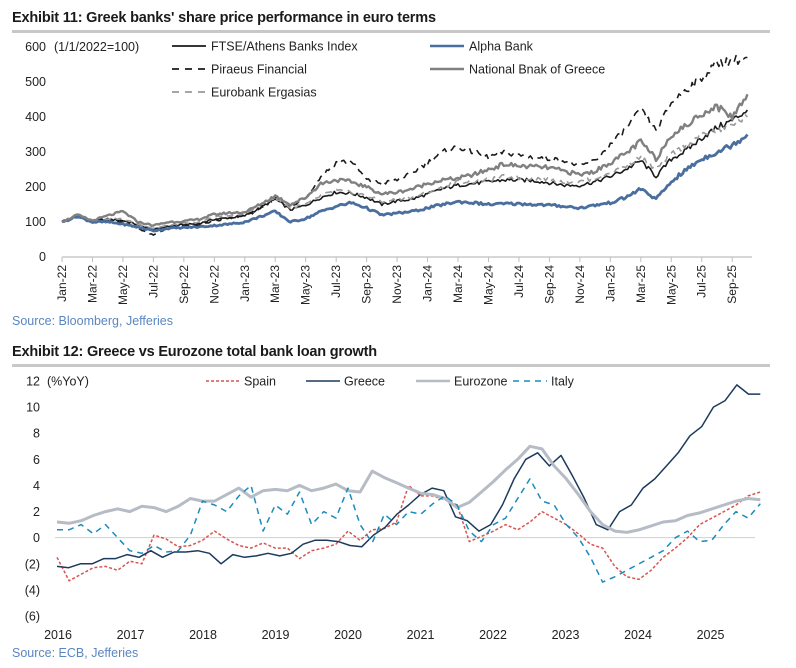 The image size is (796, 668). I want to click on x-tick-label: Nov-24, so click(580, 284).